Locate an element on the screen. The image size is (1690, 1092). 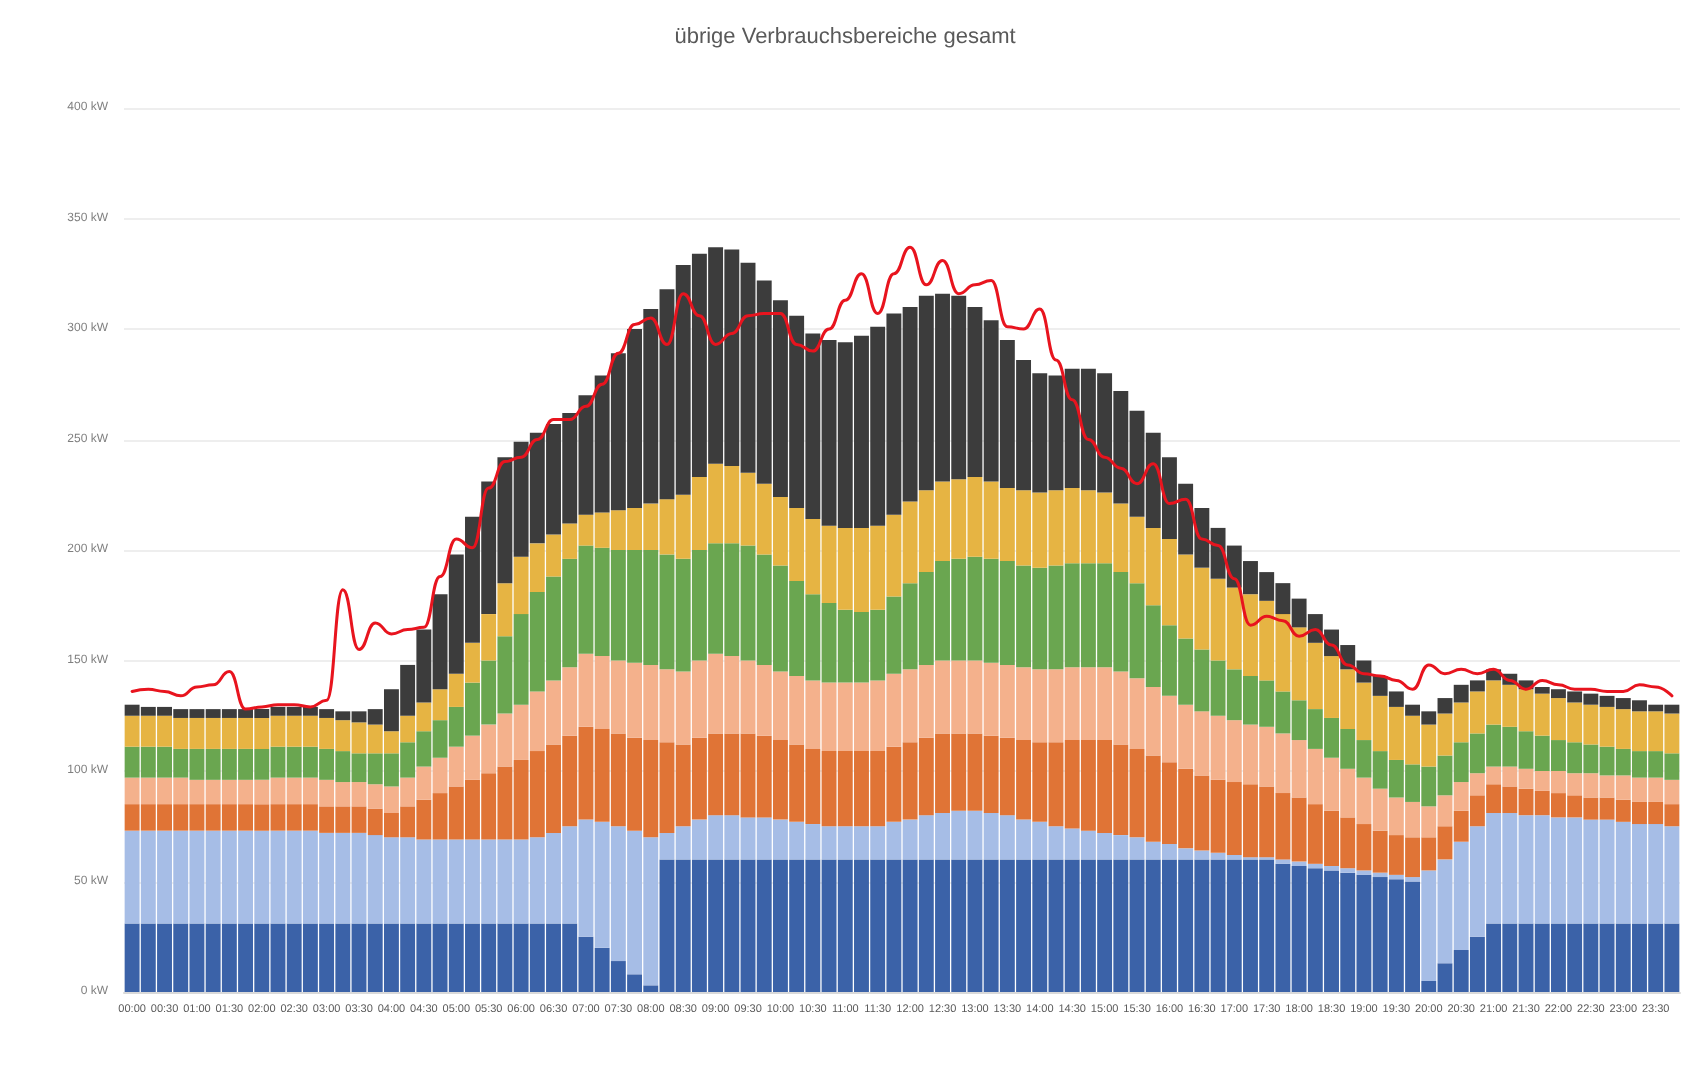
chart-title: übrige Verbrauchsbereiche gesamt is located at coordinates (845, 37).